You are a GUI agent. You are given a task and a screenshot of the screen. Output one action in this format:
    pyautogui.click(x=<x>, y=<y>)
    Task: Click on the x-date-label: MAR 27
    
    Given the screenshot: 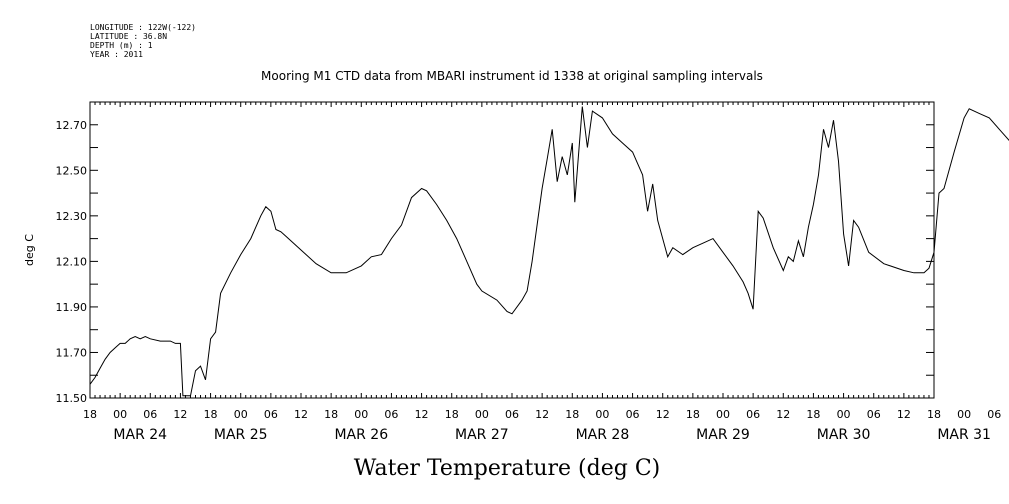 What is the action you would take?
    pyautogui.click(x=482, y=435)
    